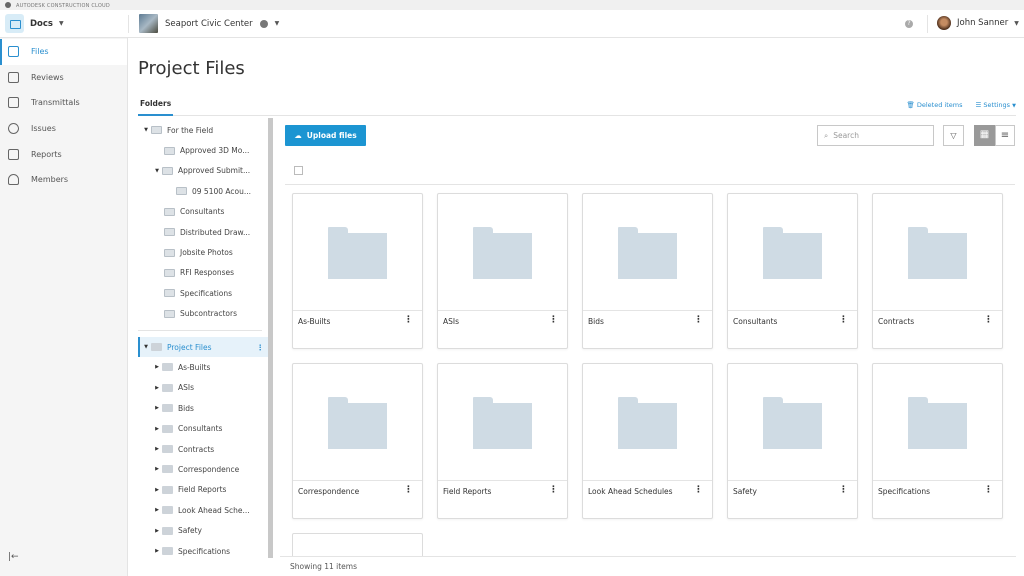  What do you see at coordinates (357, 544) in the screenshot?
I see `folder-card` at bounding box center [357, 544].